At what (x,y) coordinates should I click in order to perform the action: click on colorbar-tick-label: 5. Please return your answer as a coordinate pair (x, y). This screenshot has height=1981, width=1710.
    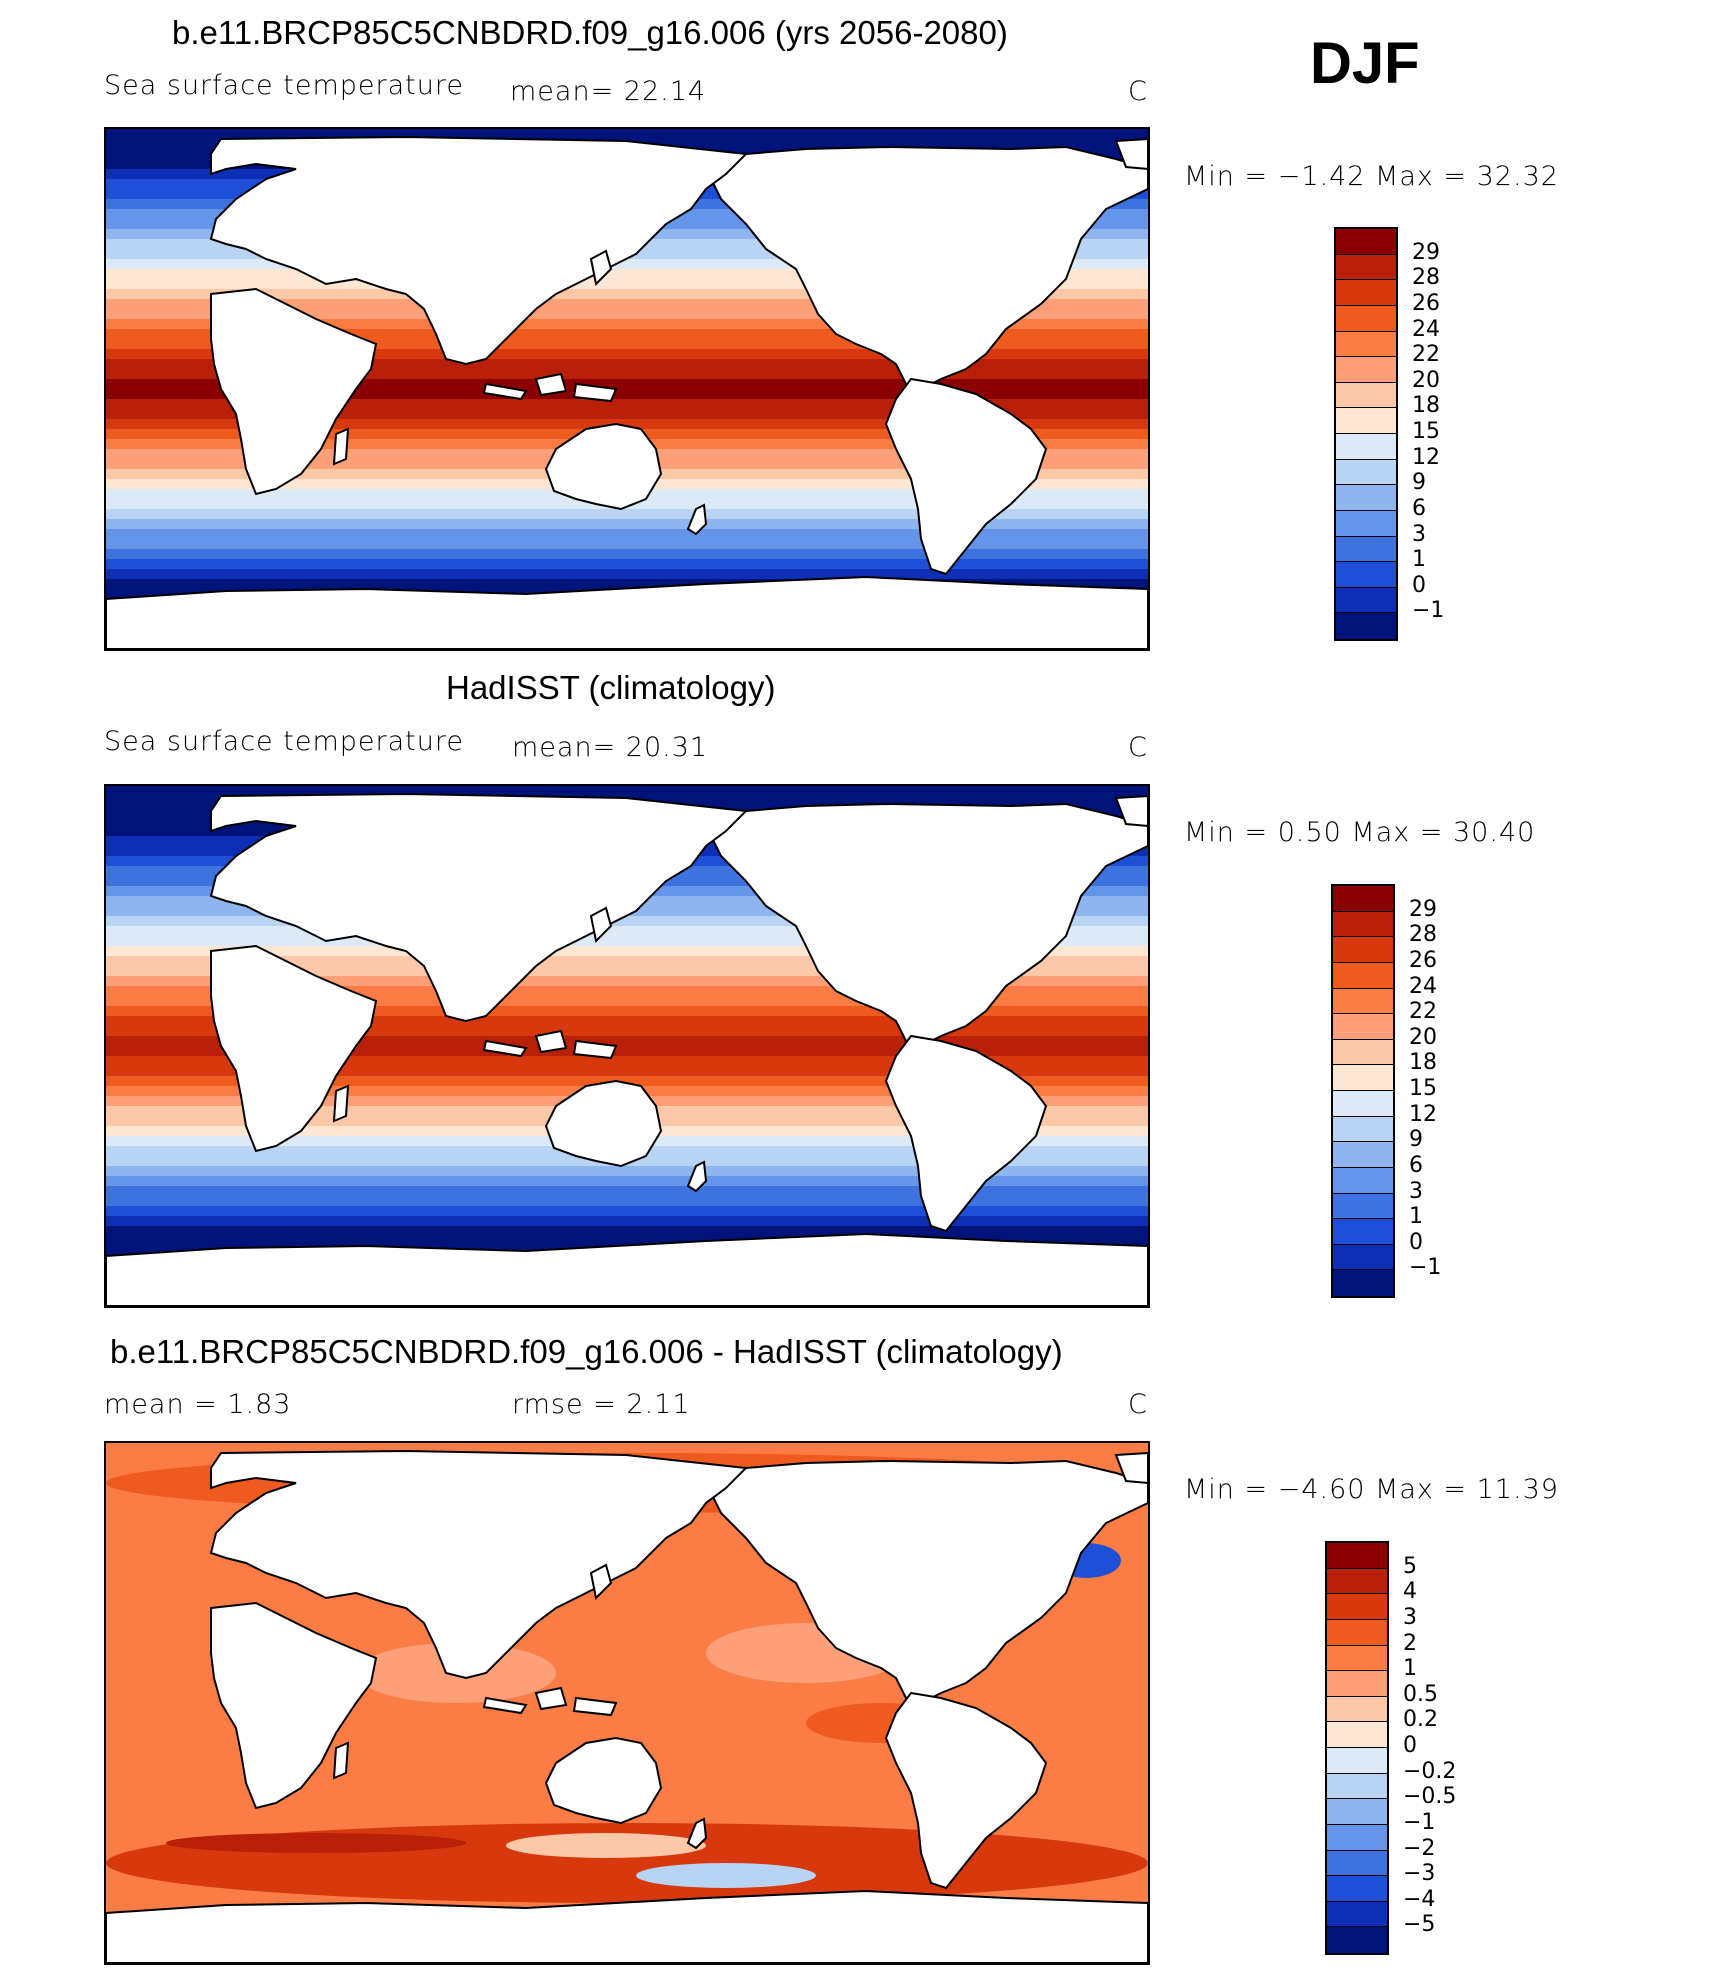
    Looking at the image, I should click on (1410, 1566).